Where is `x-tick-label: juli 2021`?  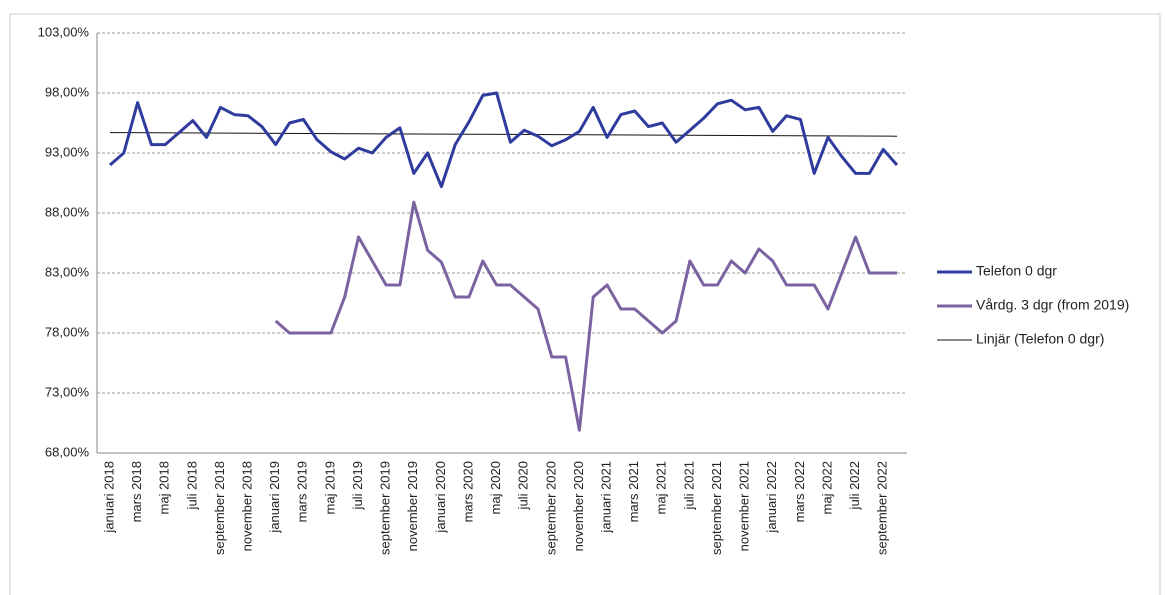 x-tick-label: juli 2021 is located at coordinates (688, 485).